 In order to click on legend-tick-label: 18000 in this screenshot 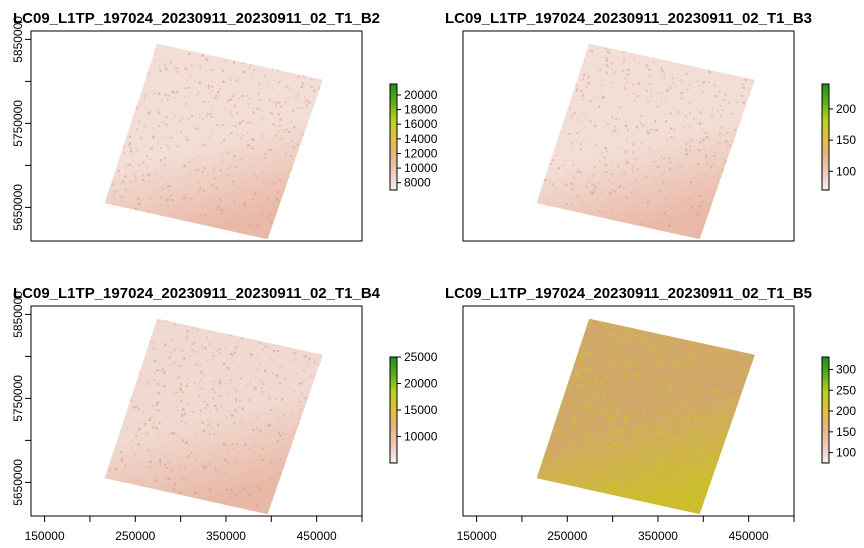, I will do `click(421, 110)`.